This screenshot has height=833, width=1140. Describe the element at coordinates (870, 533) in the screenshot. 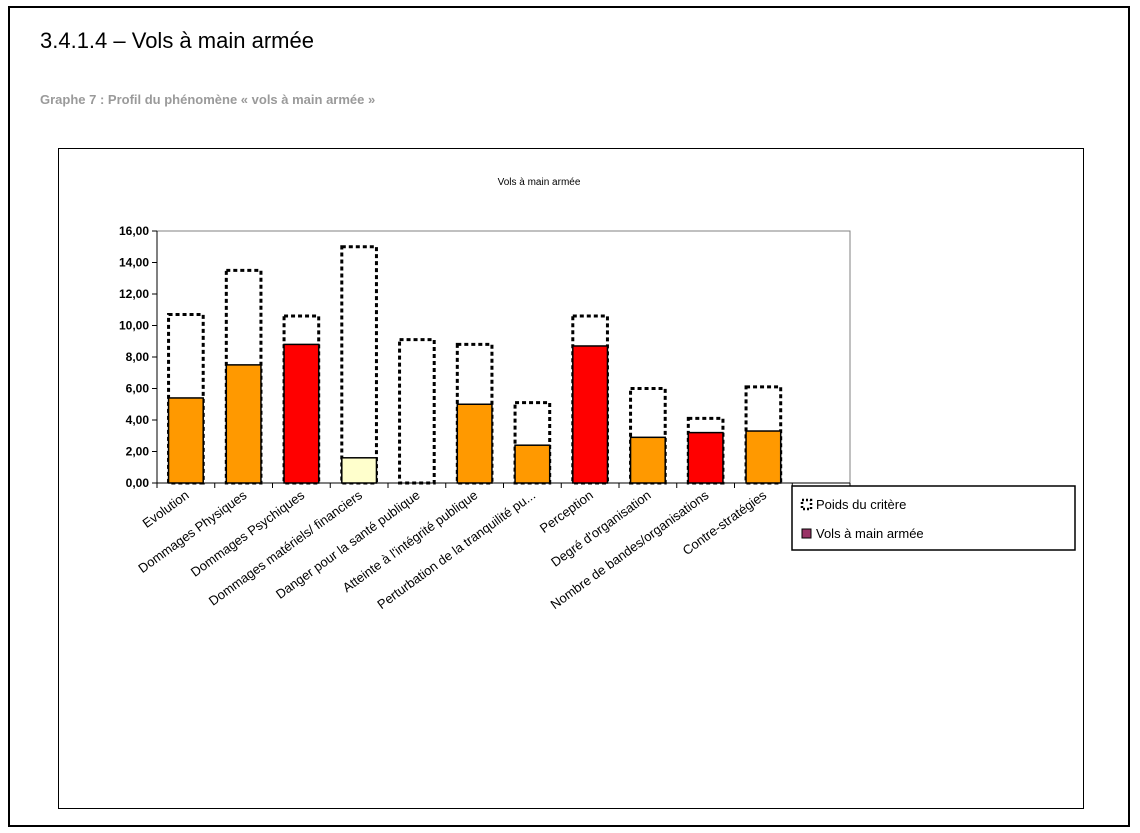

I see `legend-label-vols: Vols à main armée` at that location.